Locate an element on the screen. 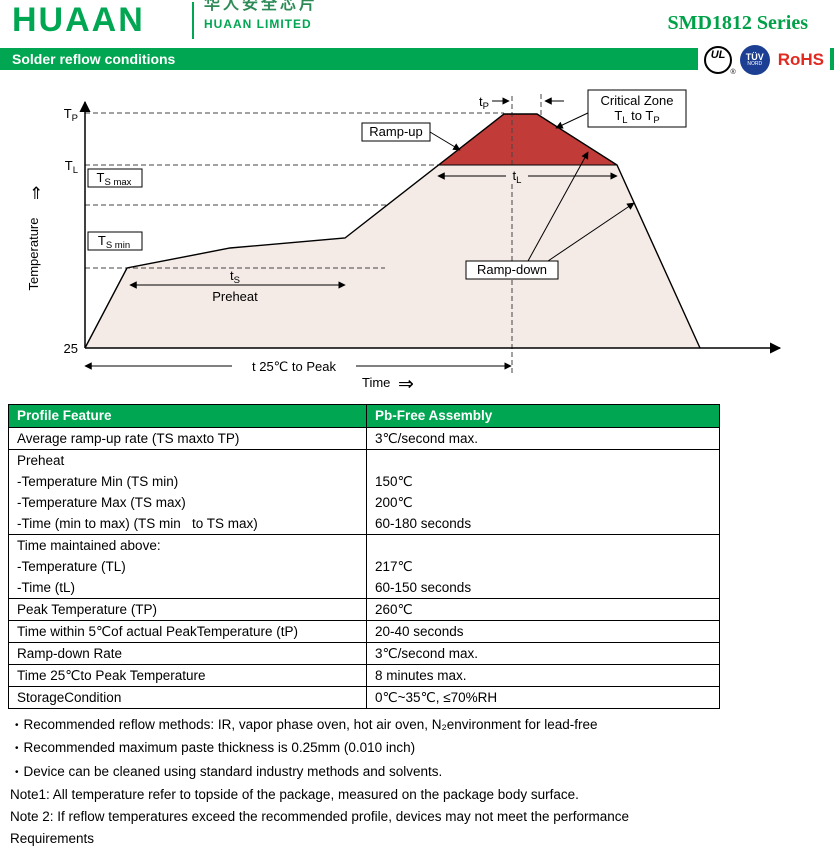  cell-line: -Time (min to max) (TS min to TS max) is located at coordinates (137, 523).